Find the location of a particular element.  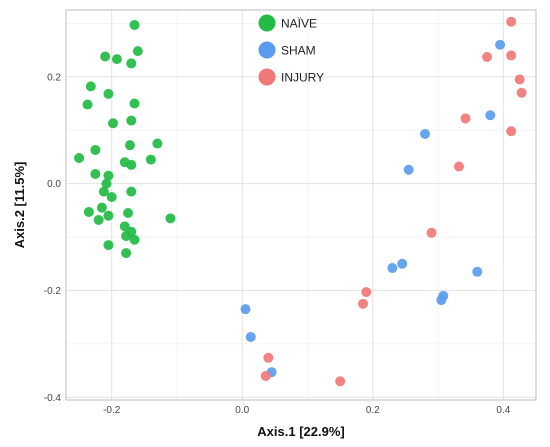

legend-marker-sham is located at coordinates (267, 50).